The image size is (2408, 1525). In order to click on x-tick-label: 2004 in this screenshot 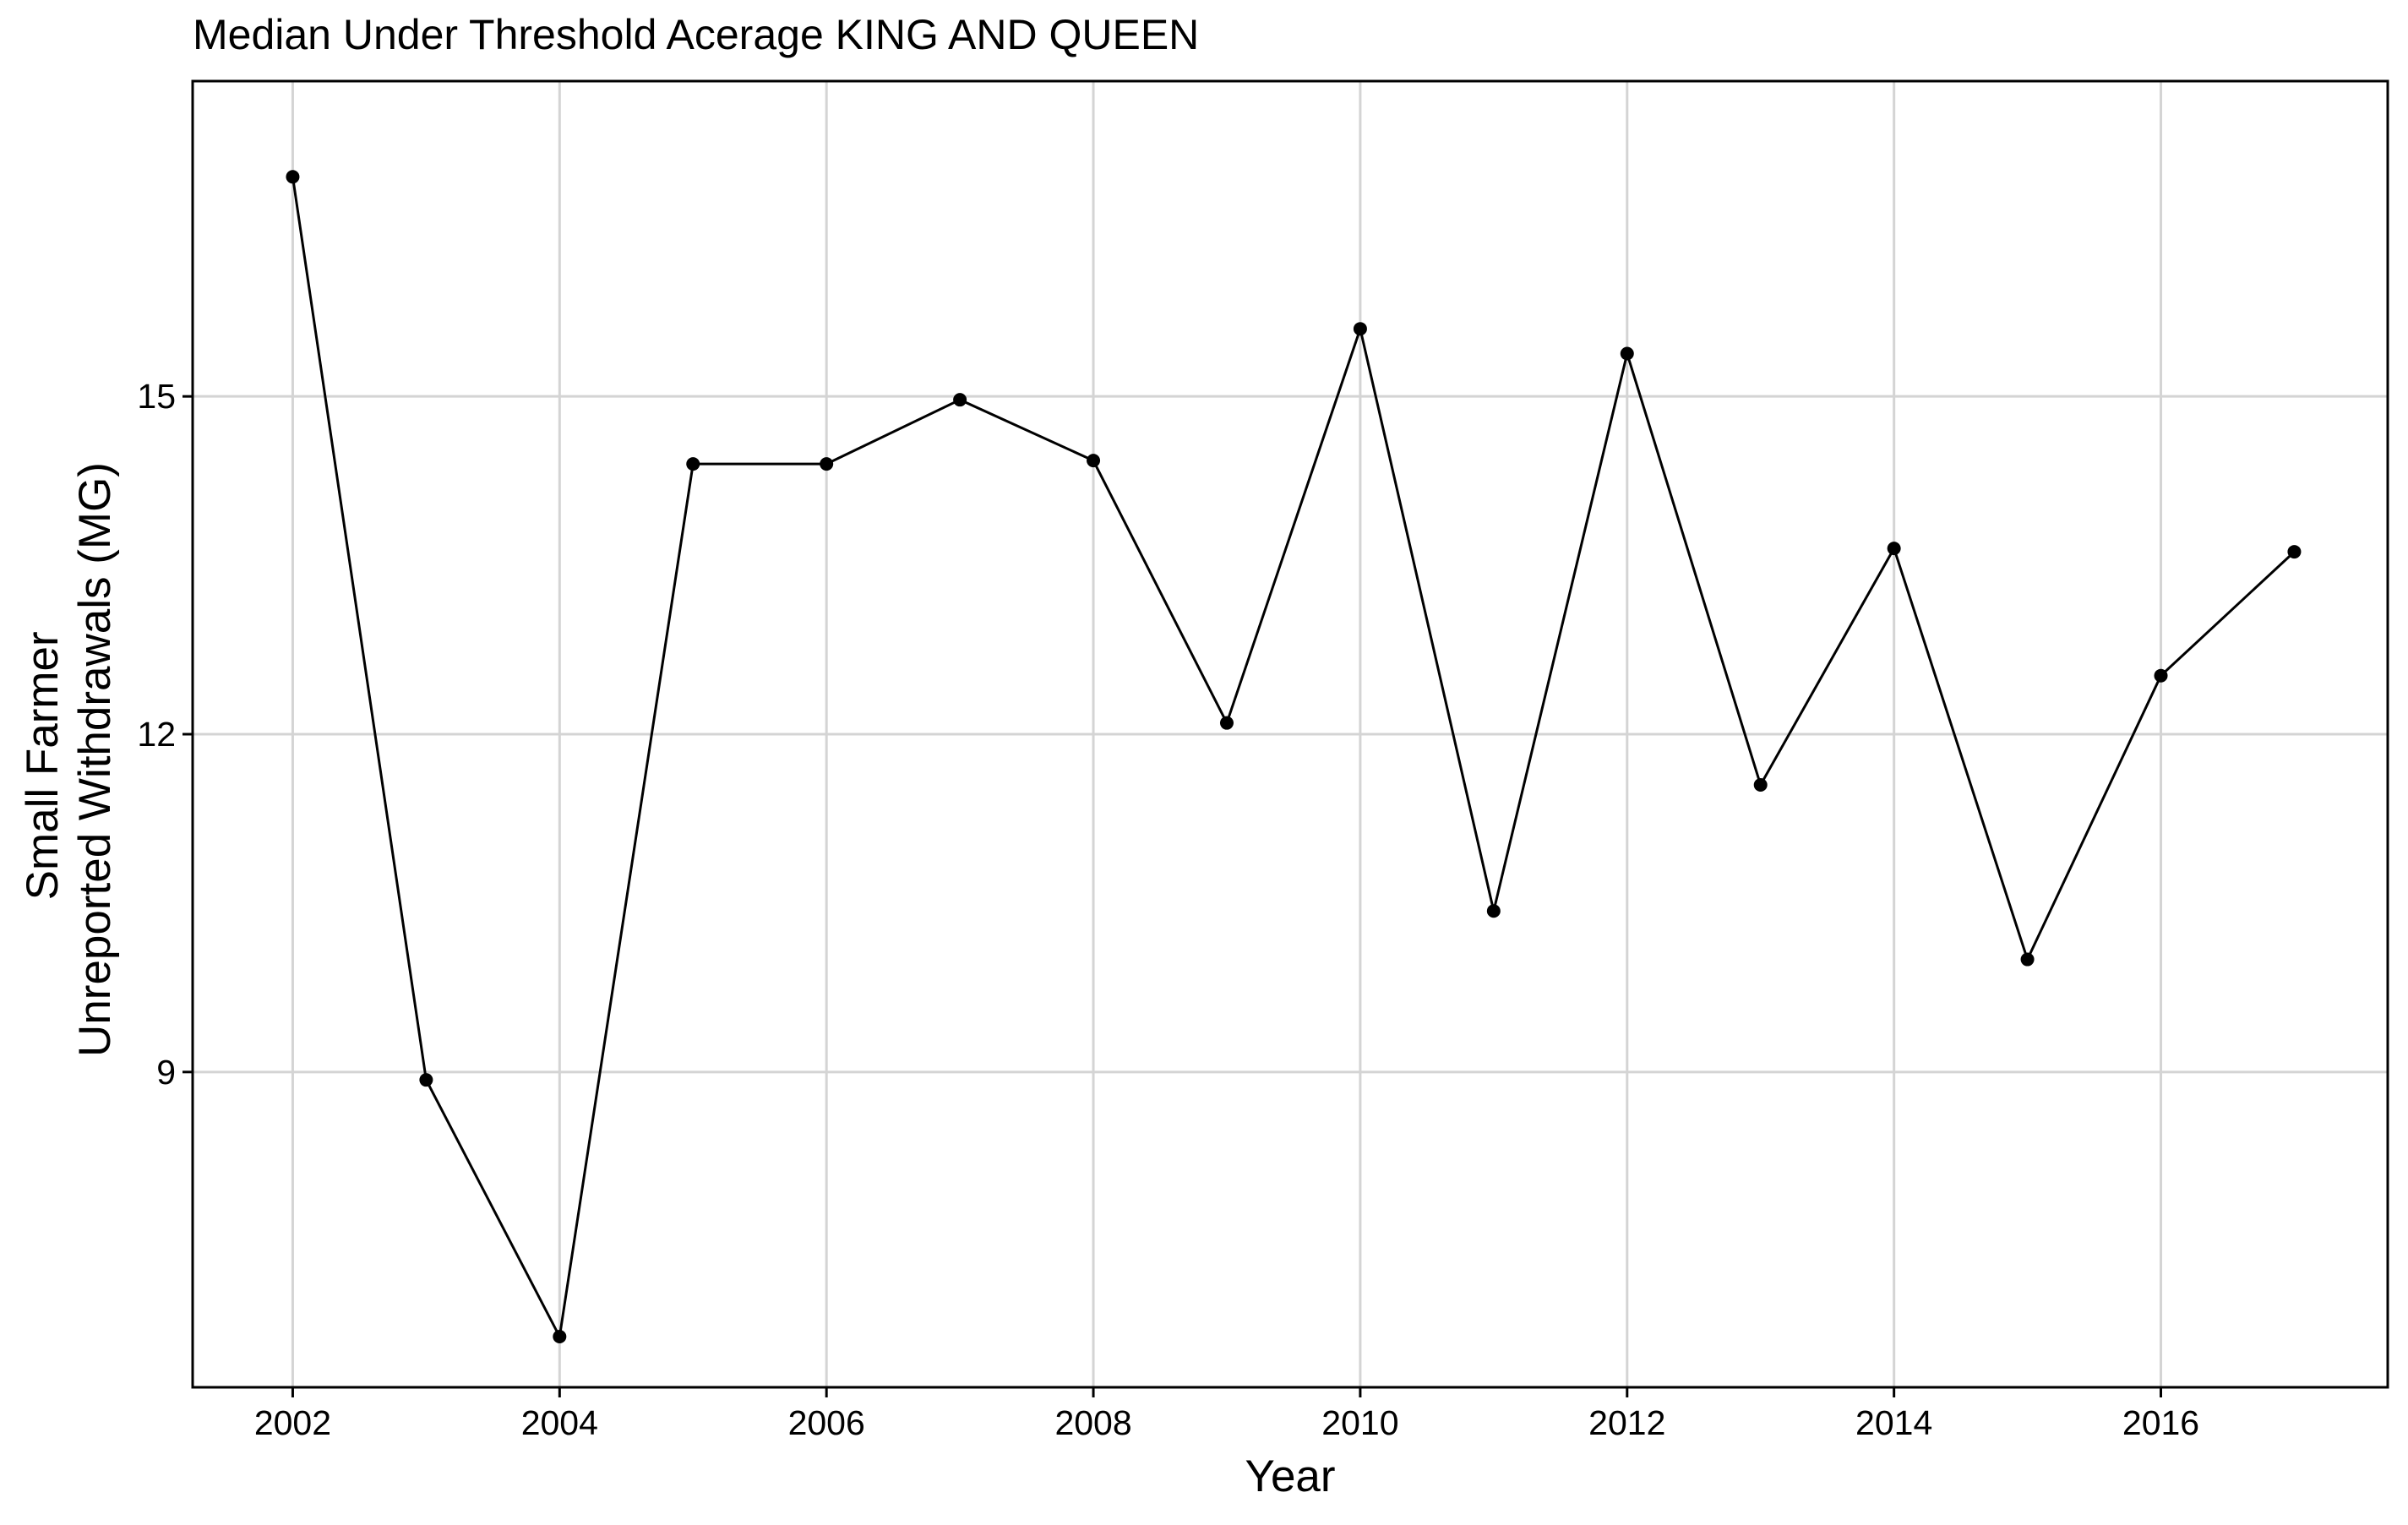, I will do `click(559, 1422)`.